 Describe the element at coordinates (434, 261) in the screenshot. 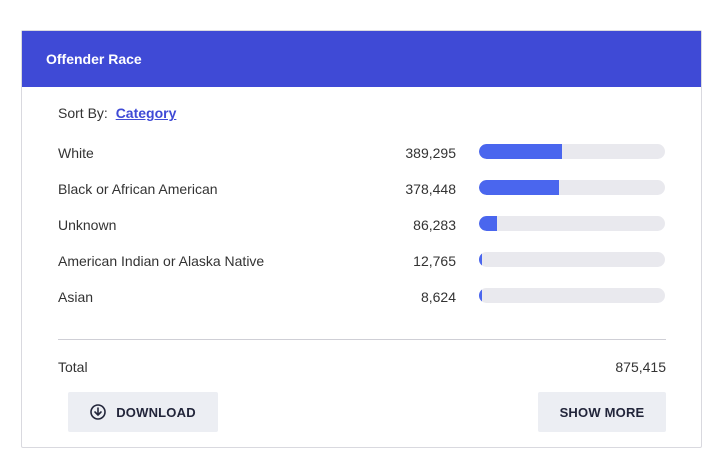

I see `row-value: 12,765` at that location.